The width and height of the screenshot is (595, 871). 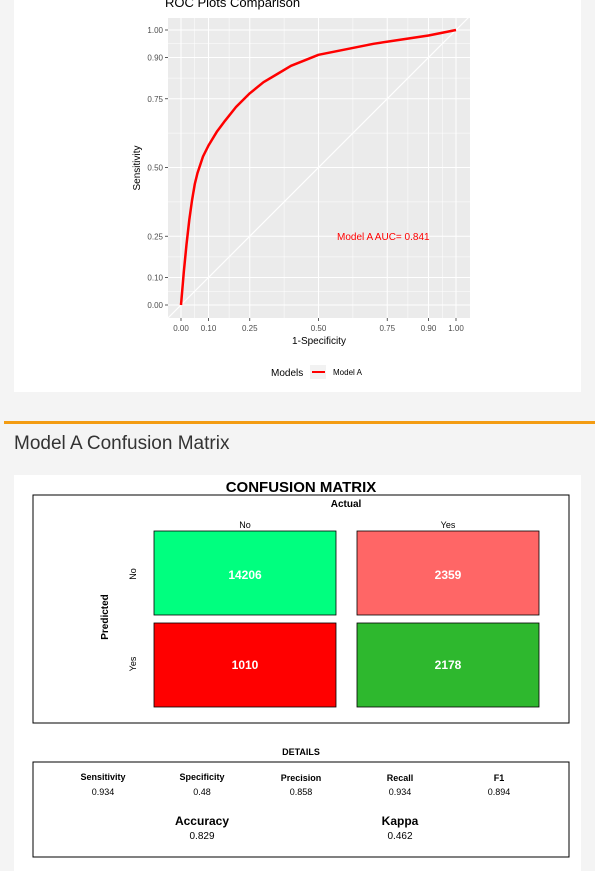 I want to click on cell-tp-value: 2178, so click(x=448, y=665).